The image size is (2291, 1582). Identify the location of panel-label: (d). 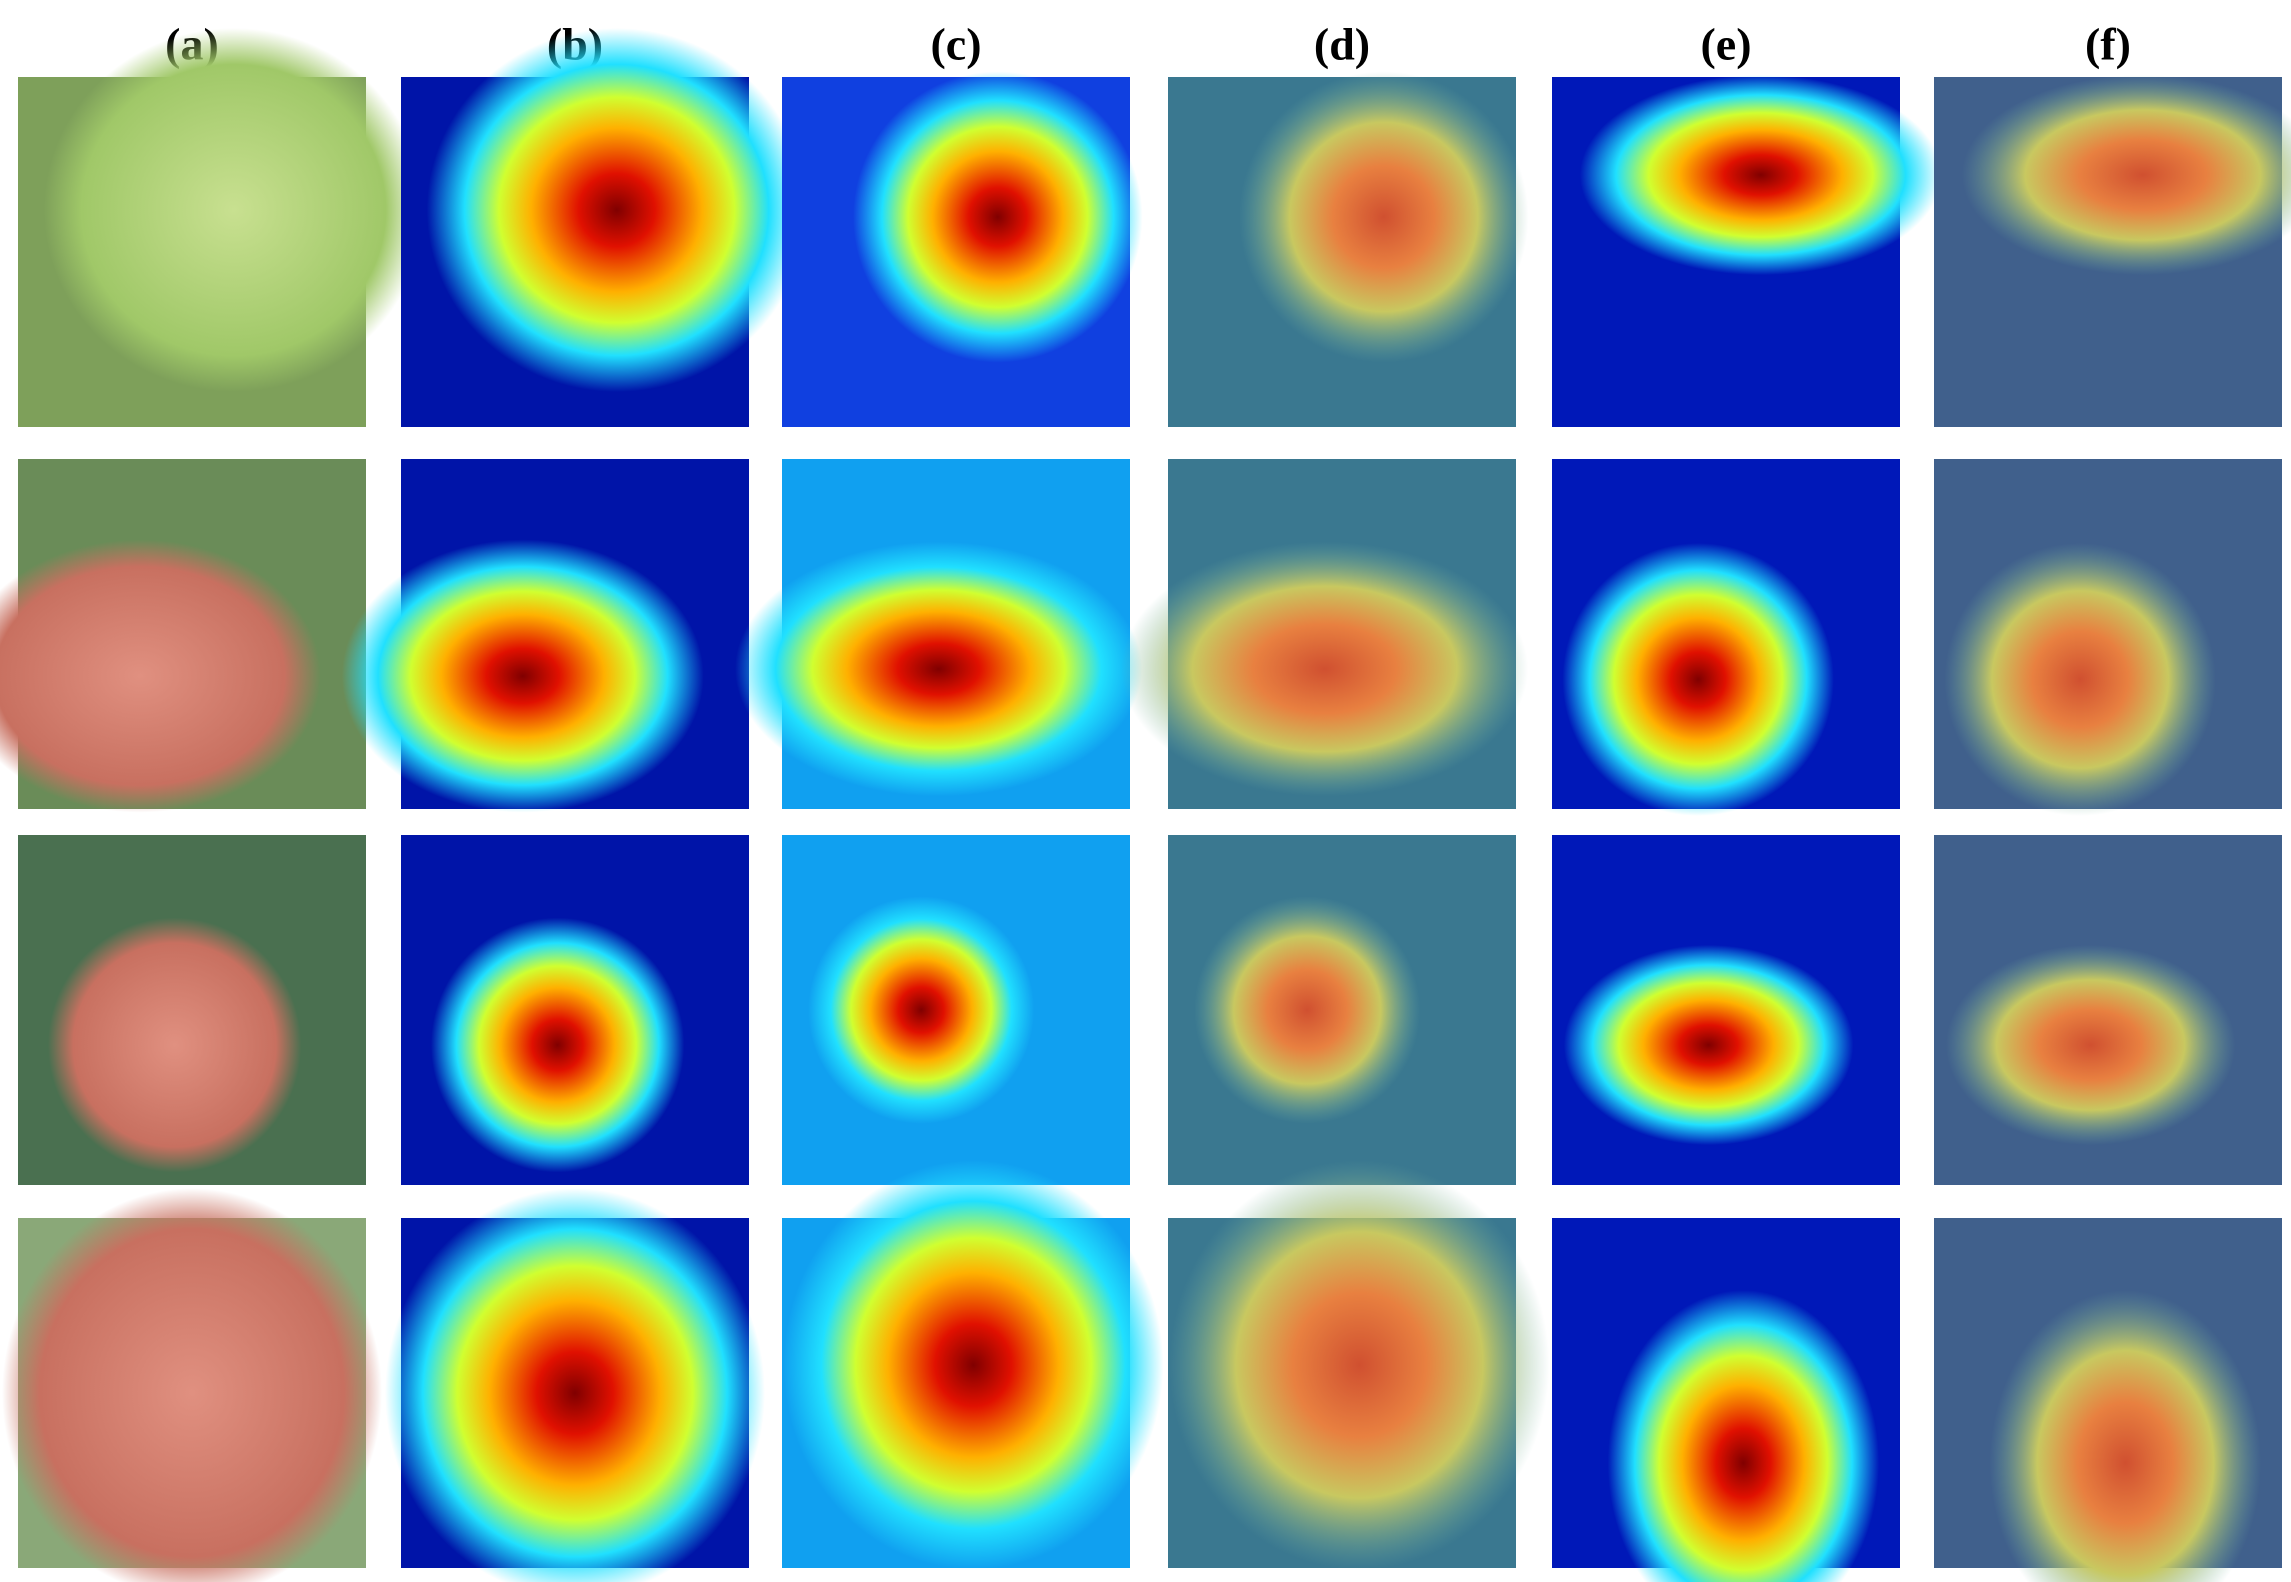
(1342, 44).